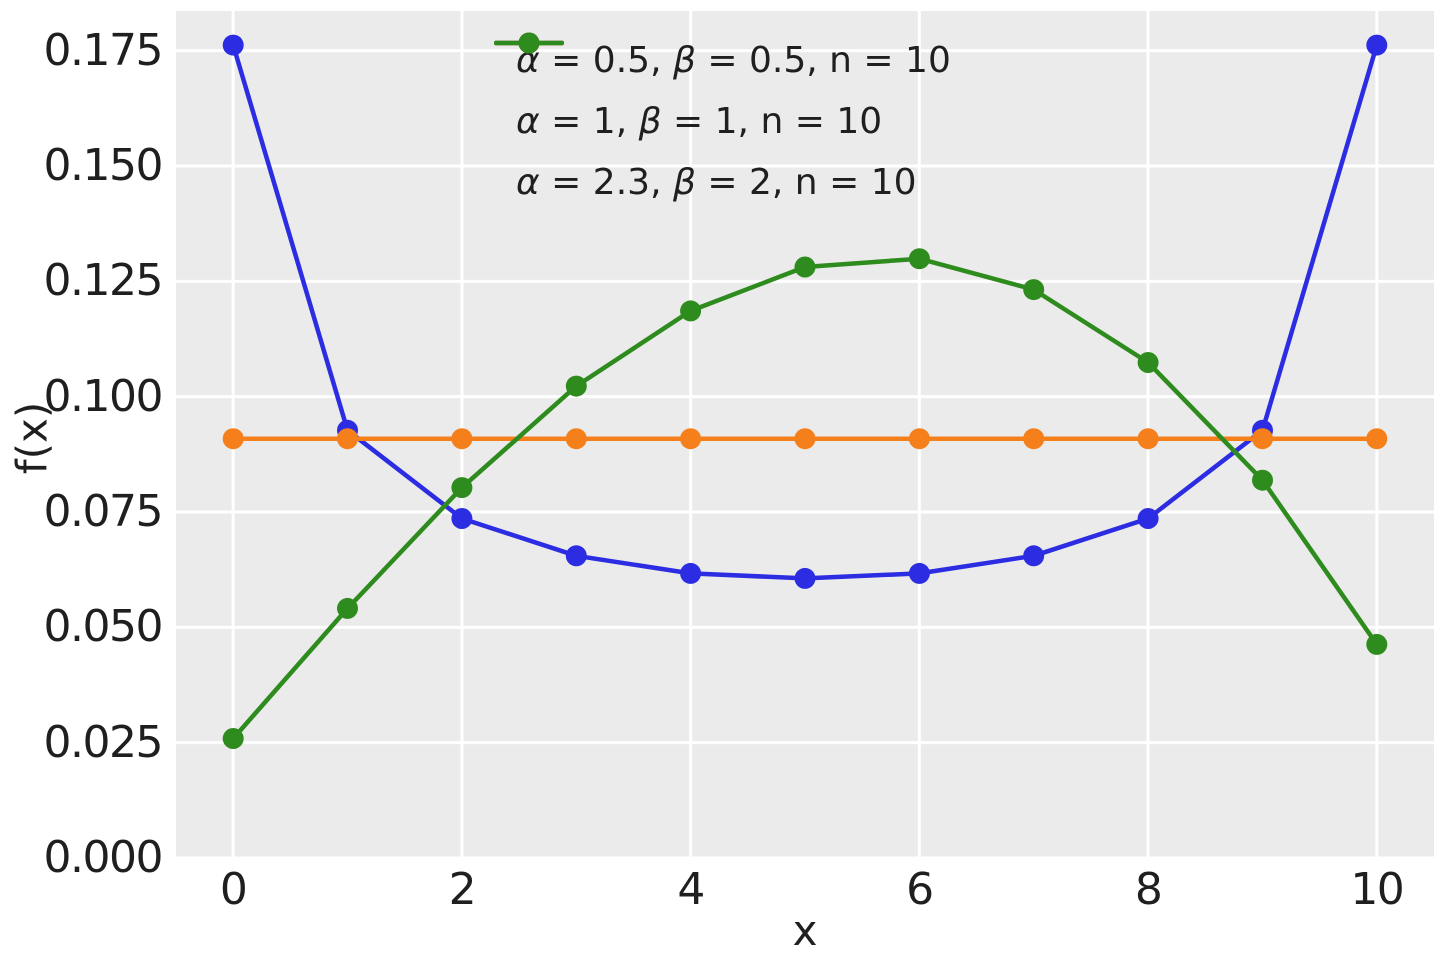 This screenshot has height=960, width=1440. I want to click on legend-item-label: α = 0.5, β = 0.5, n = 10, so click(733, 60).